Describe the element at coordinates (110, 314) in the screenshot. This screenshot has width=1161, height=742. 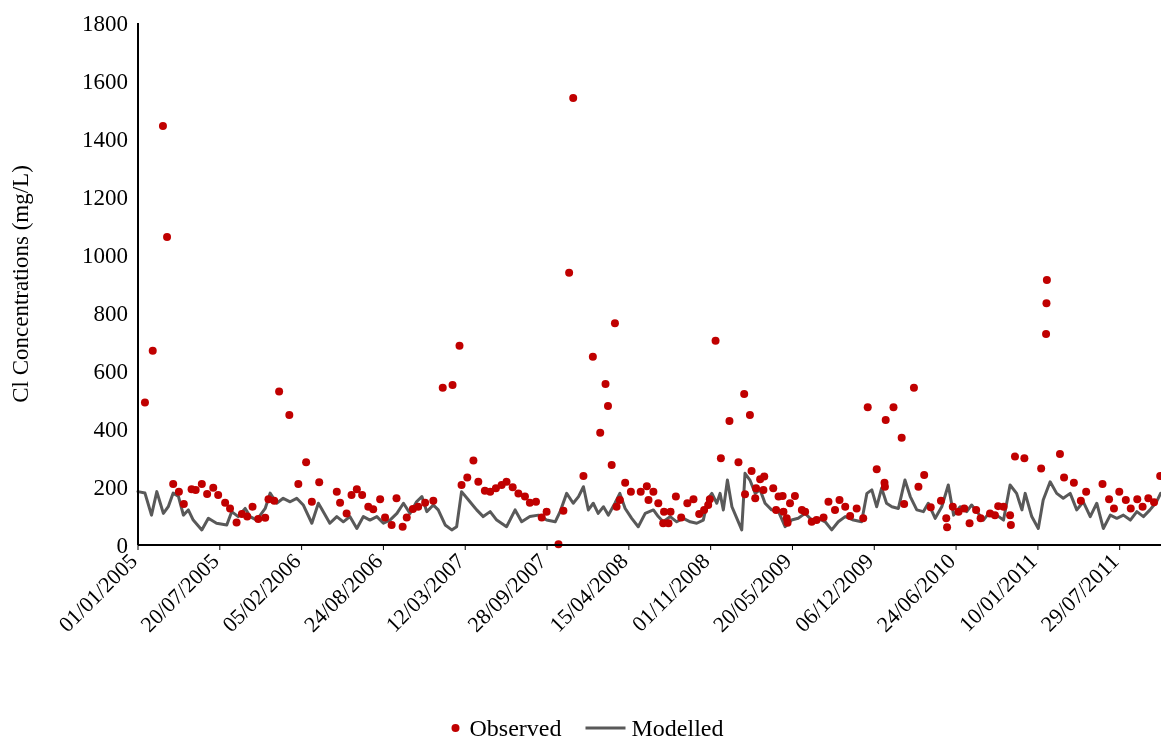
I see `y-tick-label: 800` at that location.